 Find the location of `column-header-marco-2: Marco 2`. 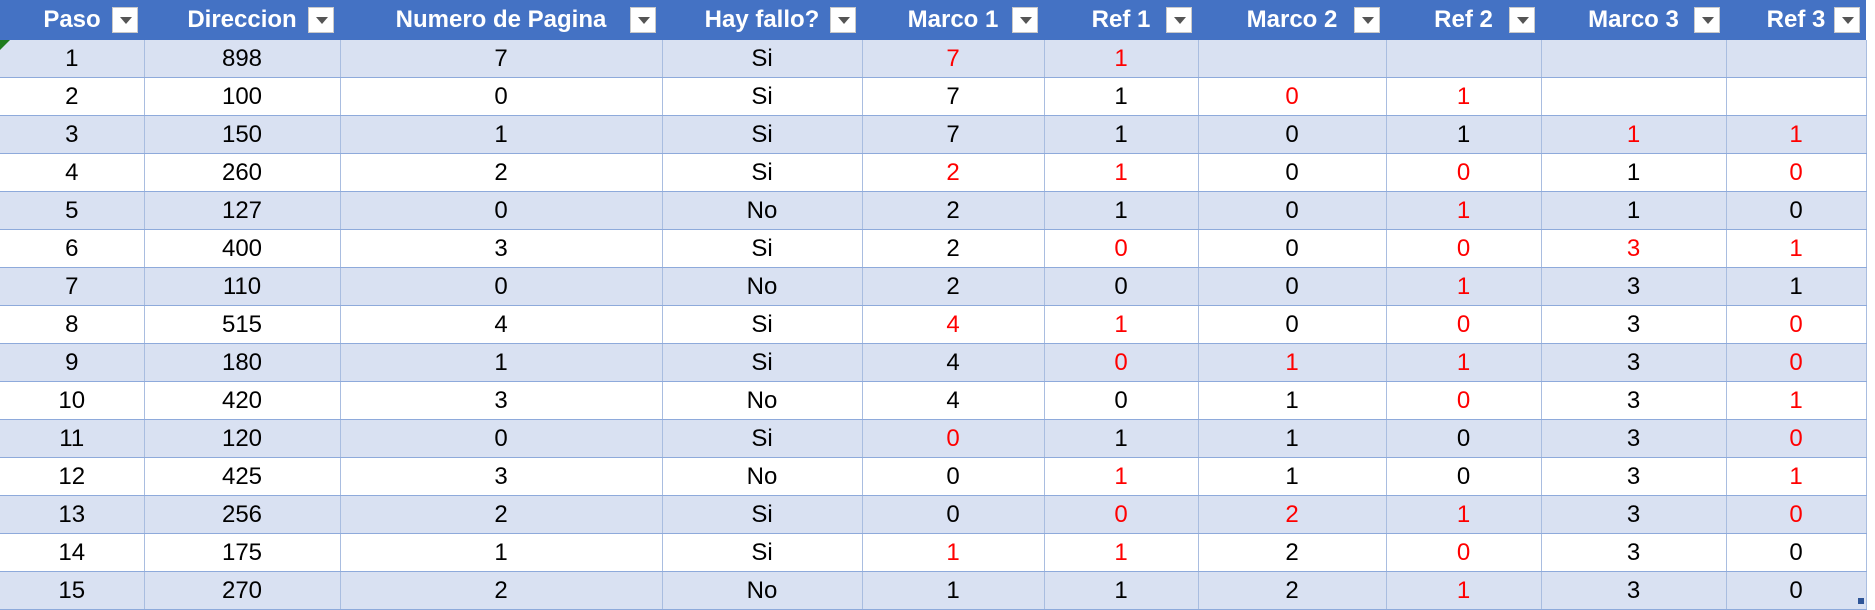

column-header-marco-2: Marco 2 is located at coordinates (1292, 20).